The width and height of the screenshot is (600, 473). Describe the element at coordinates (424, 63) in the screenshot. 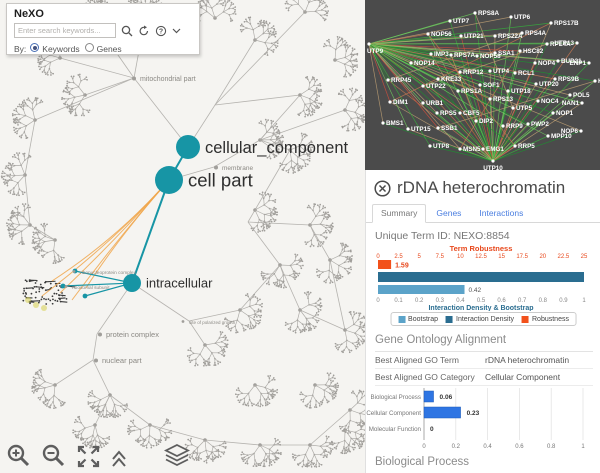

I see `gene-label-nop14: NOP14` at that location.